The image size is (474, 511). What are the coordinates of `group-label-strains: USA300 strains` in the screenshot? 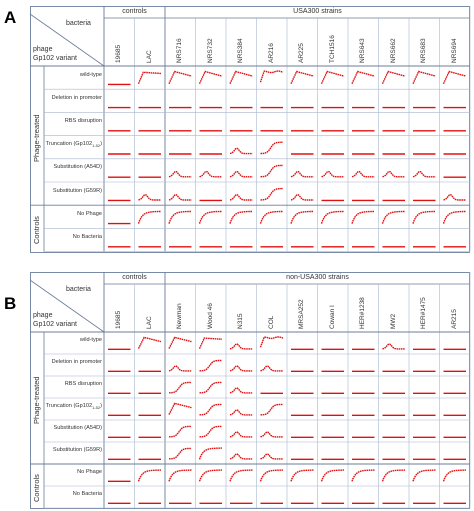 It's located at (317, 11).